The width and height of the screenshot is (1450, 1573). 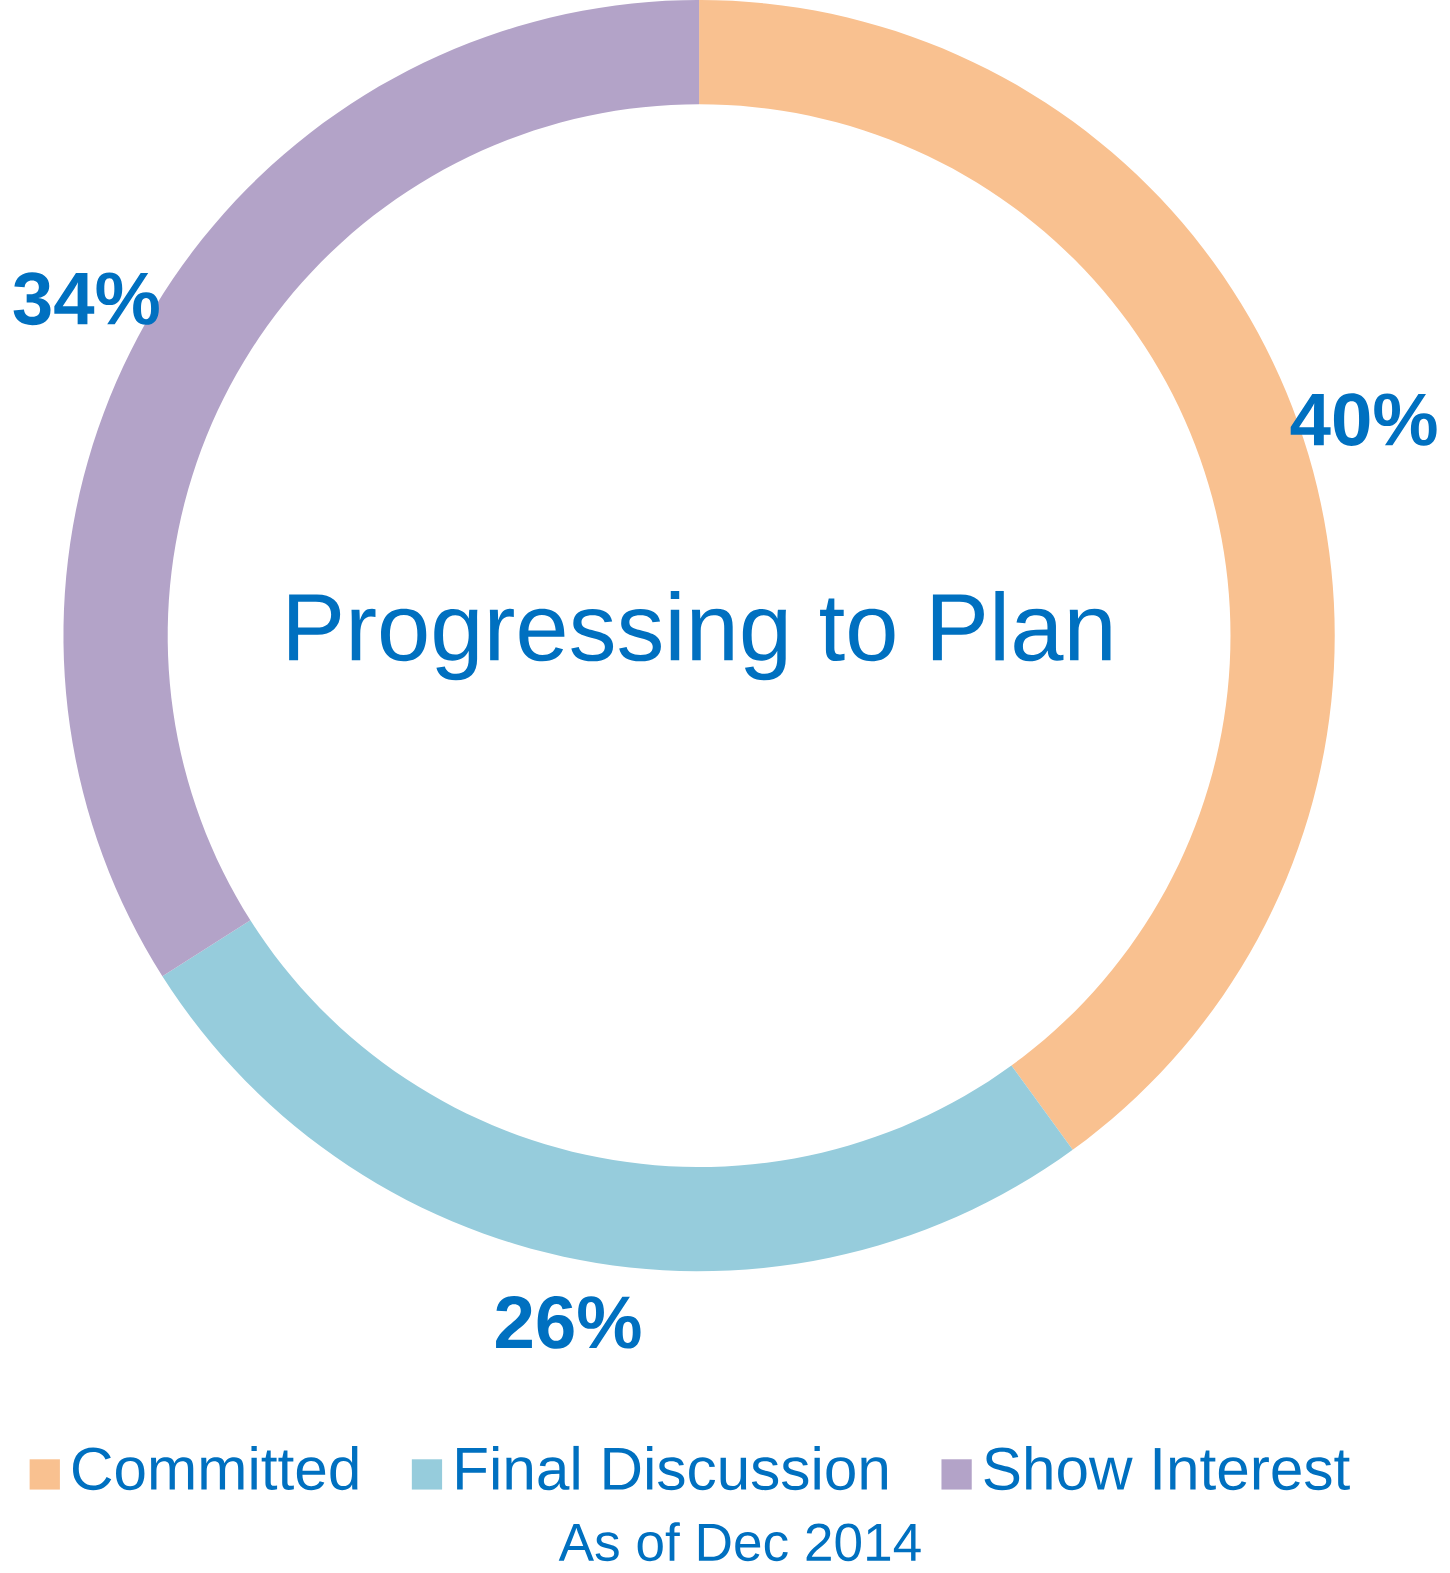 What do you see at coordinates (86, 299) in the screenshot?
I see `data-label: 34%` at bounding box center [86, 299].